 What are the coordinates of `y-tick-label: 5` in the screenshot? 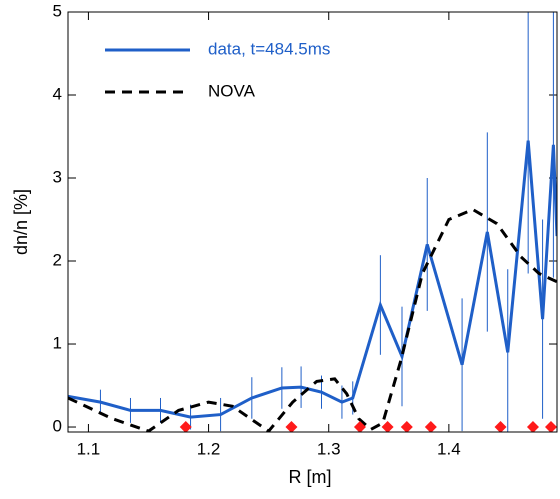 It's located at (57, 10).